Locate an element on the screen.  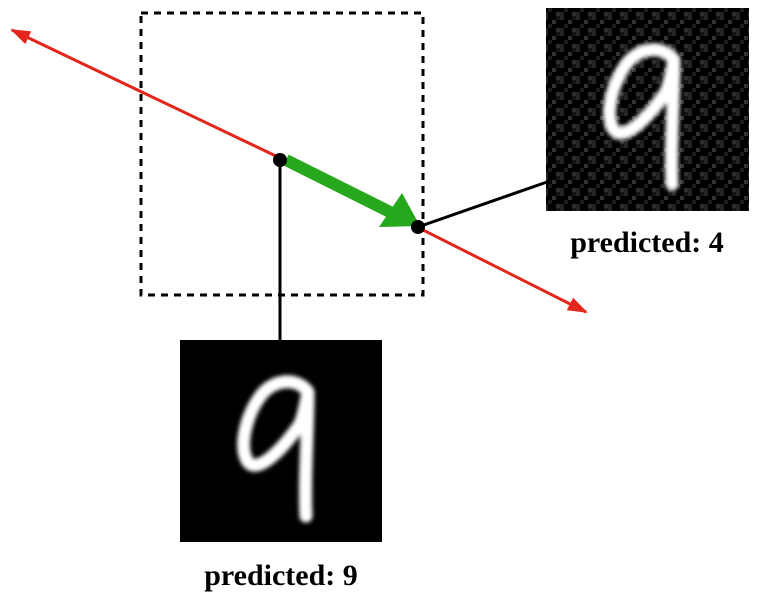
adversarial-image is located at coordinates (647, 109).